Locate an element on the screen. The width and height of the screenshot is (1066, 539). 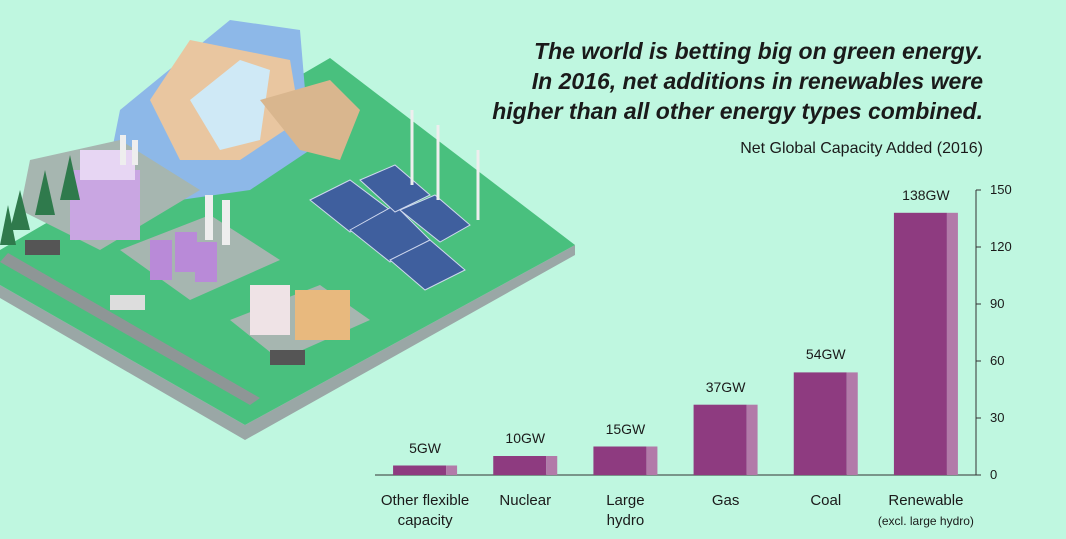
y-tick-label: 120 is located at coordinates (1001, 246).